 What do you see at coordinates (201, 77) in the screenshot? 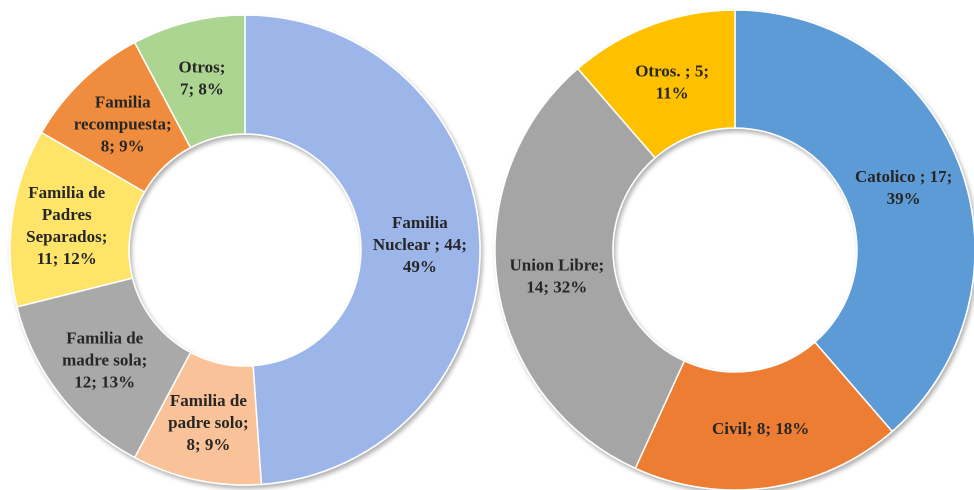
I see `data-label: Otros; 7; 8%` at bounding box center [201, 77].